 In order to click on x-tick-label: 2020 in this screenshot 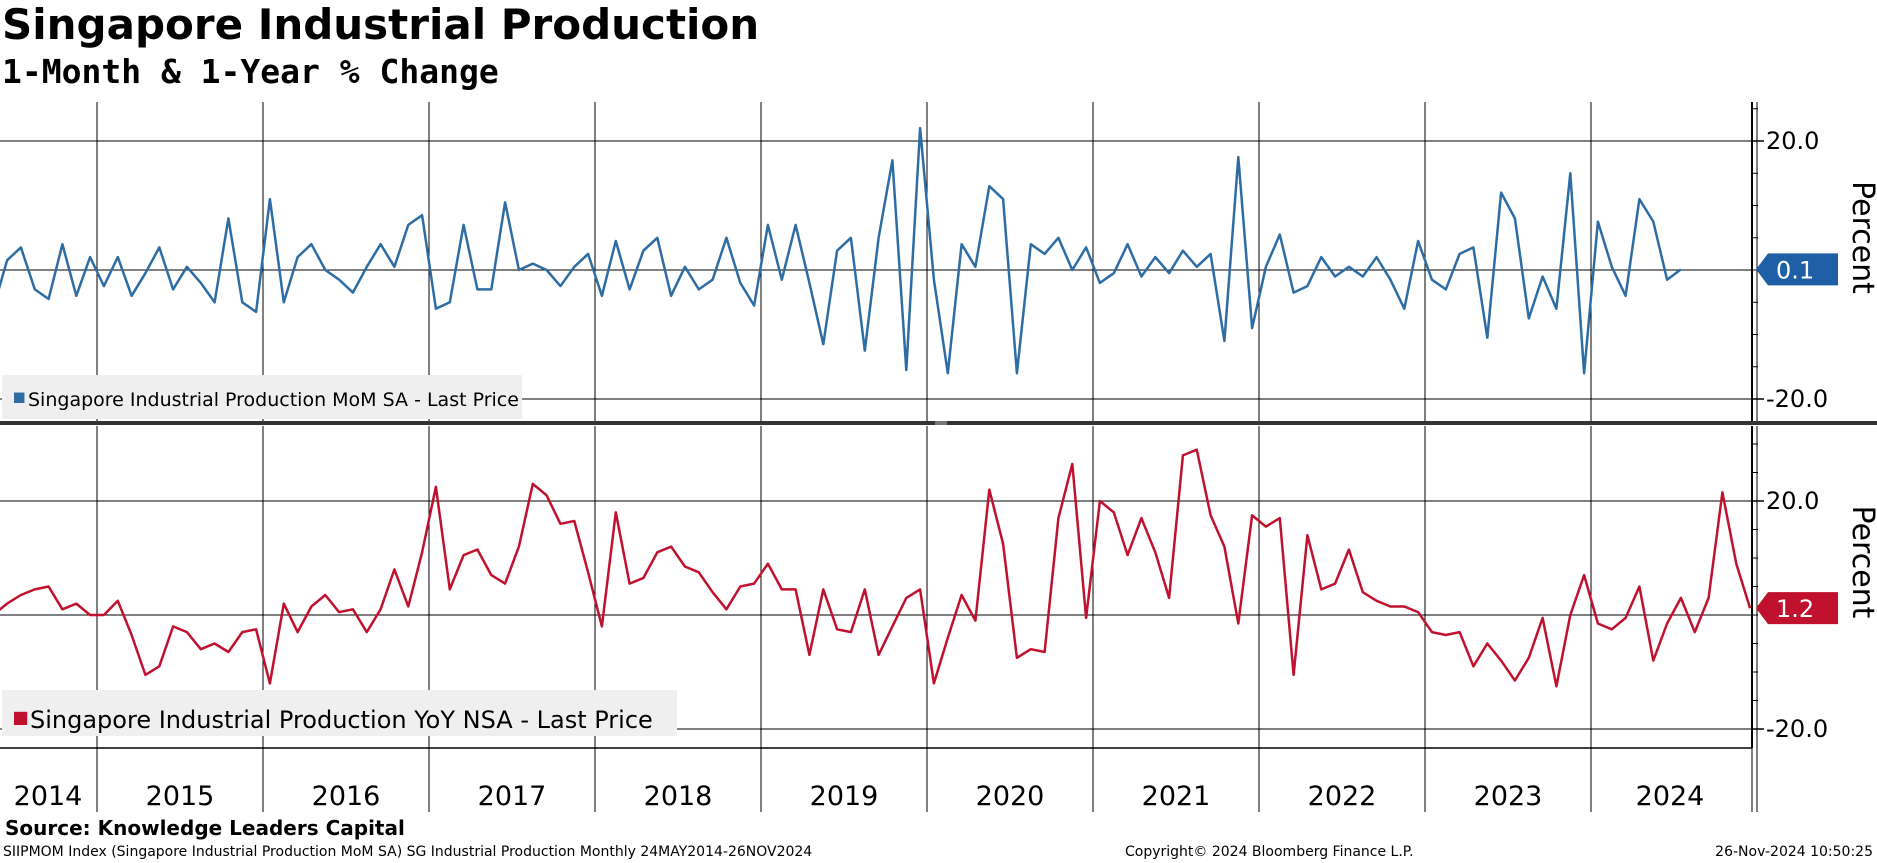, I will do `click(1010, 796)`.